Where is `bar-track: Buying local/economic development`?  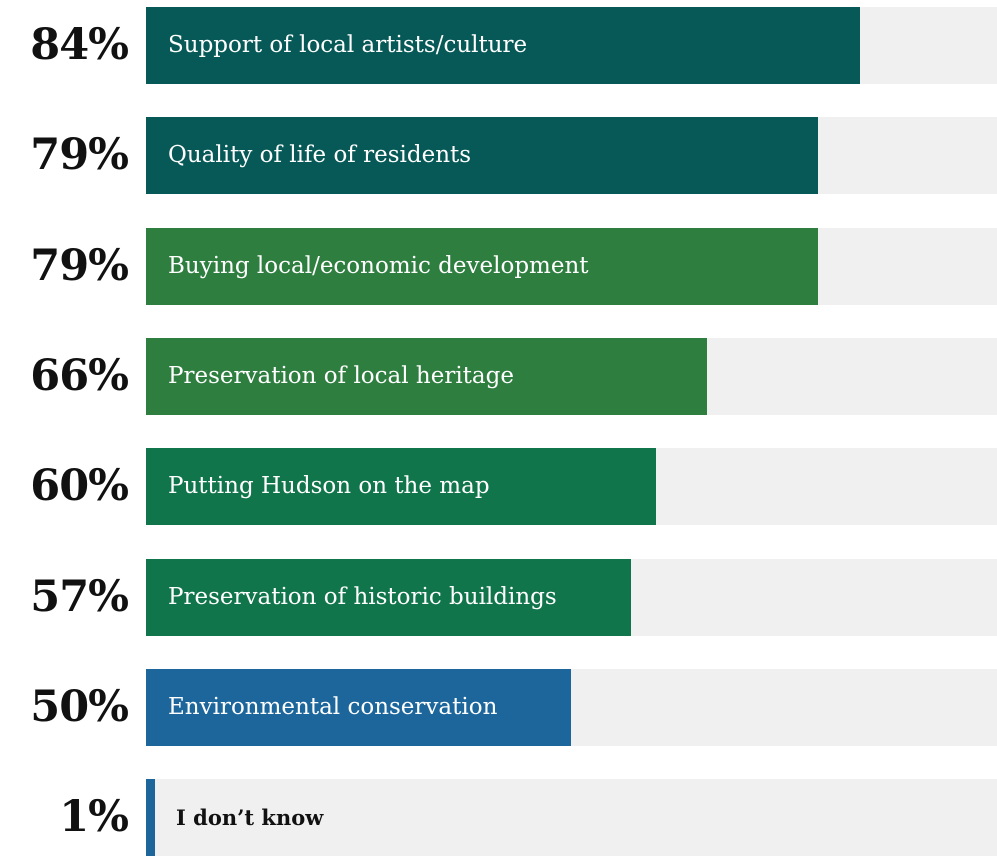 bar-track: Buying local/economic development is located at coordinates (571, 266).